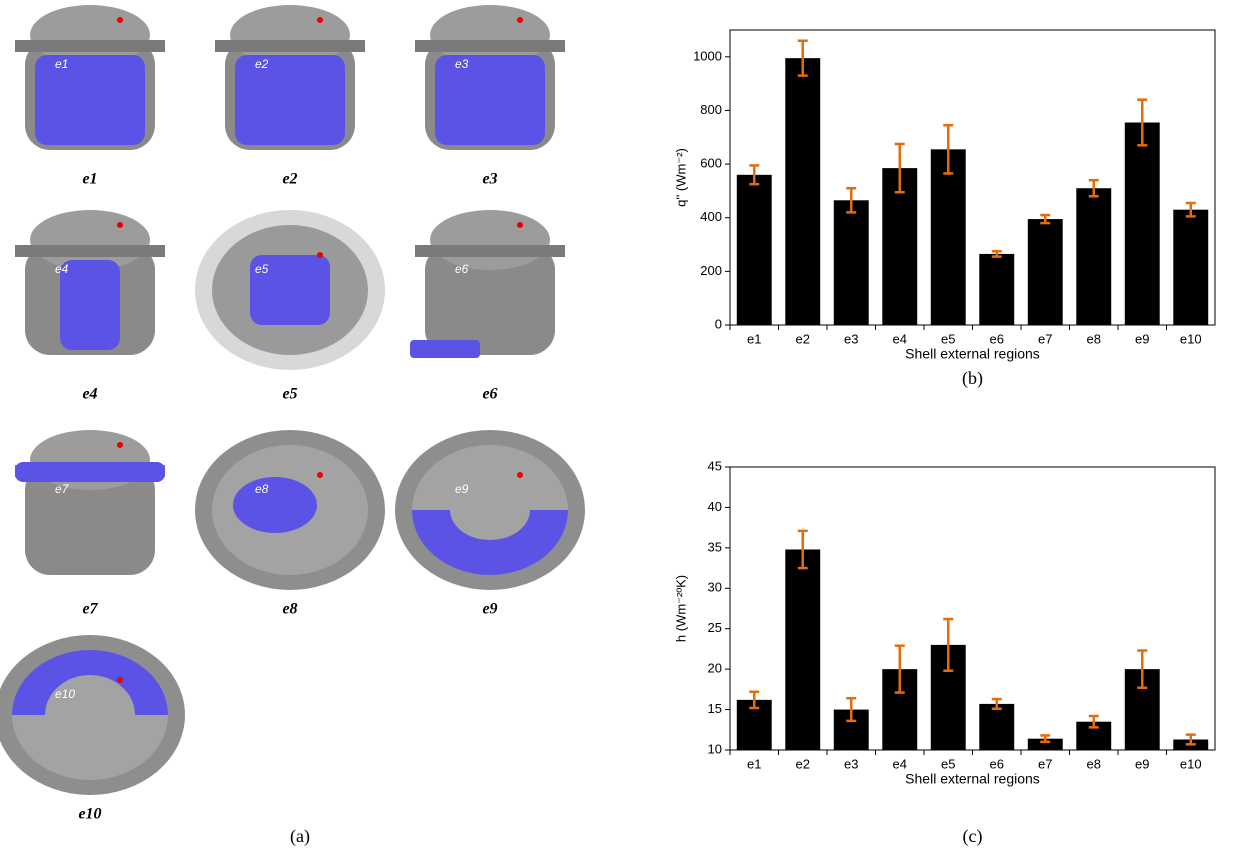 The width and height of the screenshot is (1233, 856). Describe the element at coordinates (462, 489) in the screenshot. I see `region-label: e9` at that location.